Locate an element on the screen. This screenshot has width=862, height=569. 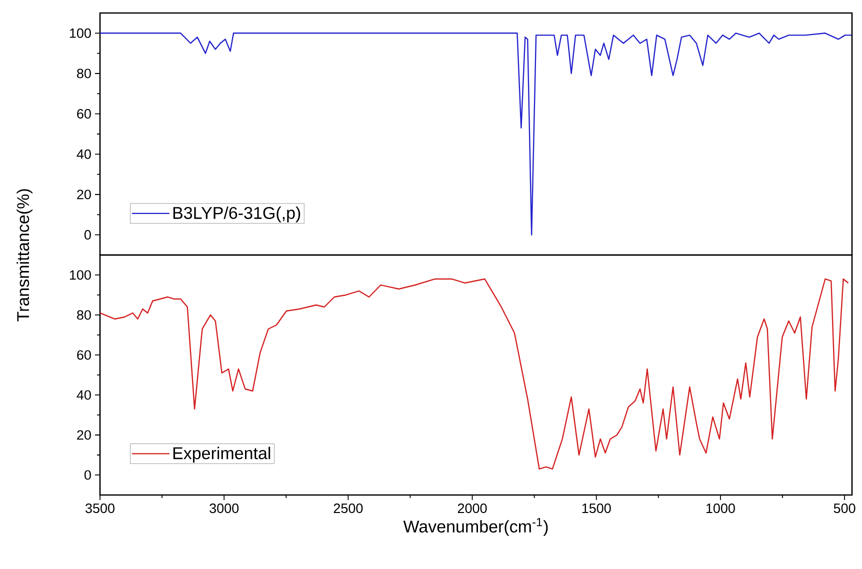
x-tick-label: 3000 is located at coordinates (224, 509).